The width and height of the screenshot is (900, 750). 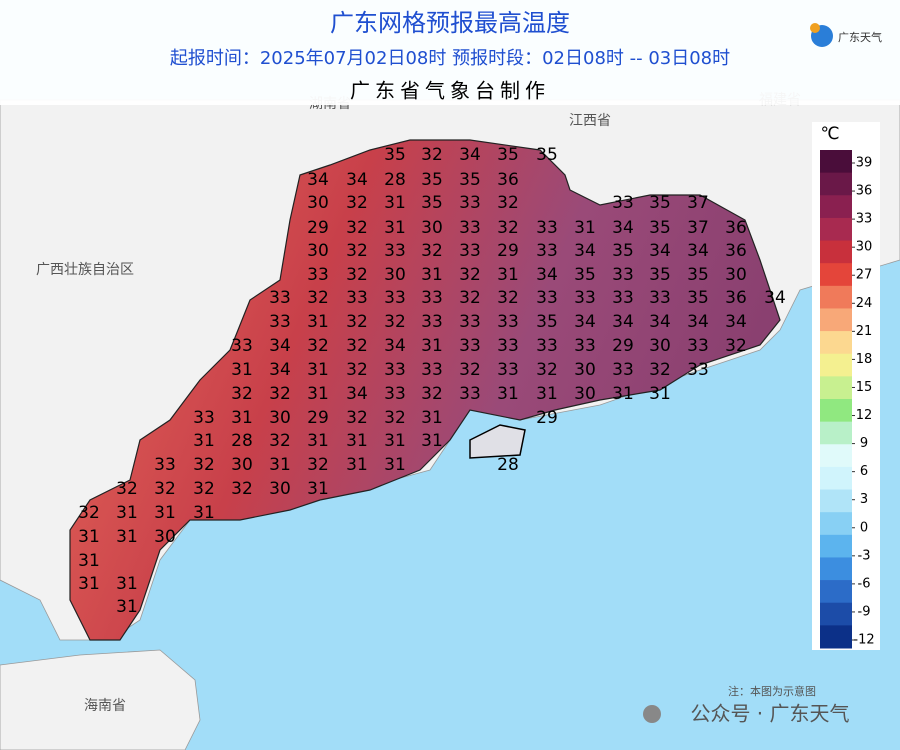 I want to click on watermark: 公众号 · 广东天气, so click(x=769, y=714).